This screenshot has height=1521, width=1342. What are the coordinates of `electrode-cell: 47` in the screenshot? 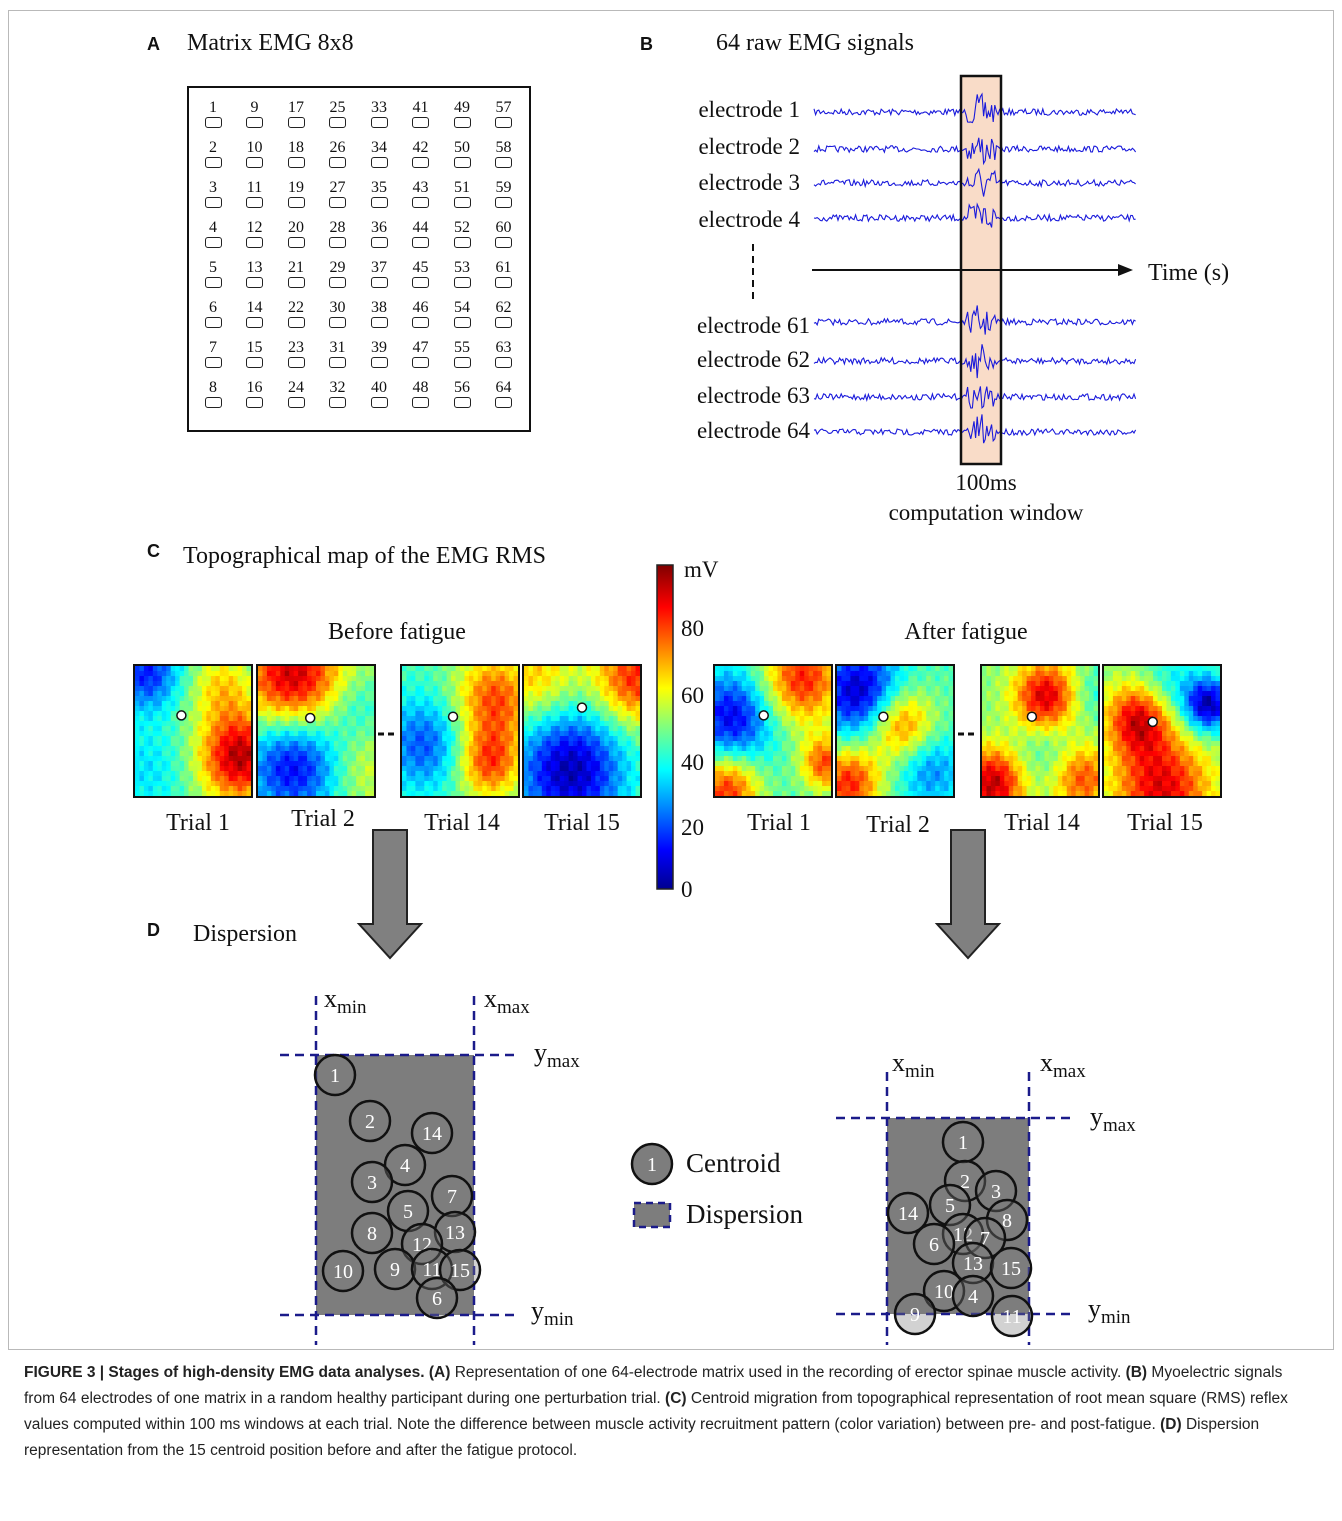 It's located at (421, 354).